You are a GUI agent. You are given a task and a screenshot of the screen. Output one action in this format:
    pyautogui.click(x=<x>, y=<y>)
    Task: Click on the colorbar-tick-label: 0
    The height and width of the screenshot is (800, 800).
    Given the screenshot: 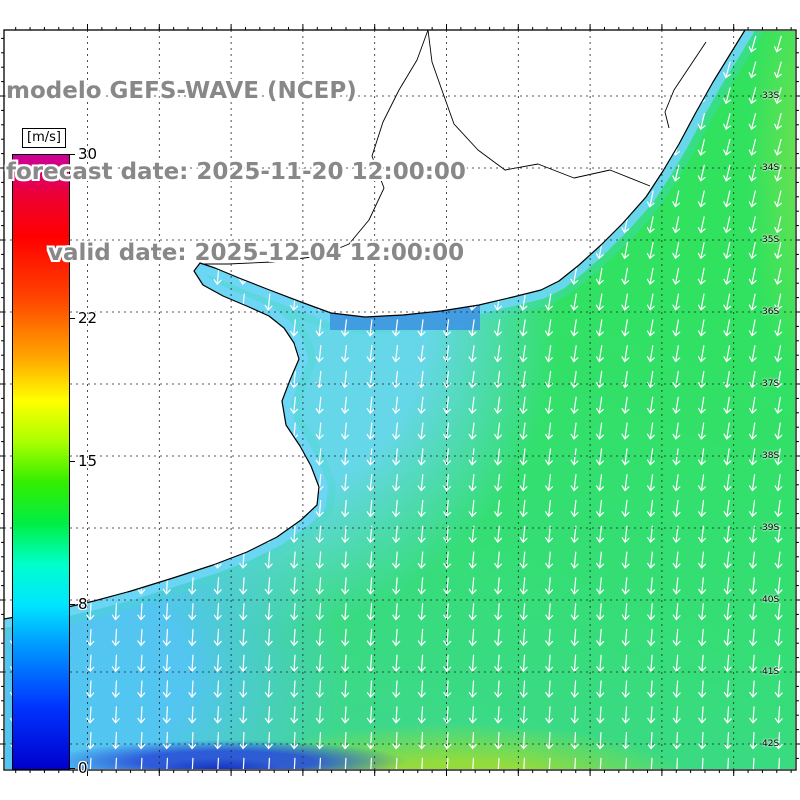 What is the action you would take?
    pyautogui.click(x=83, y=768)
    